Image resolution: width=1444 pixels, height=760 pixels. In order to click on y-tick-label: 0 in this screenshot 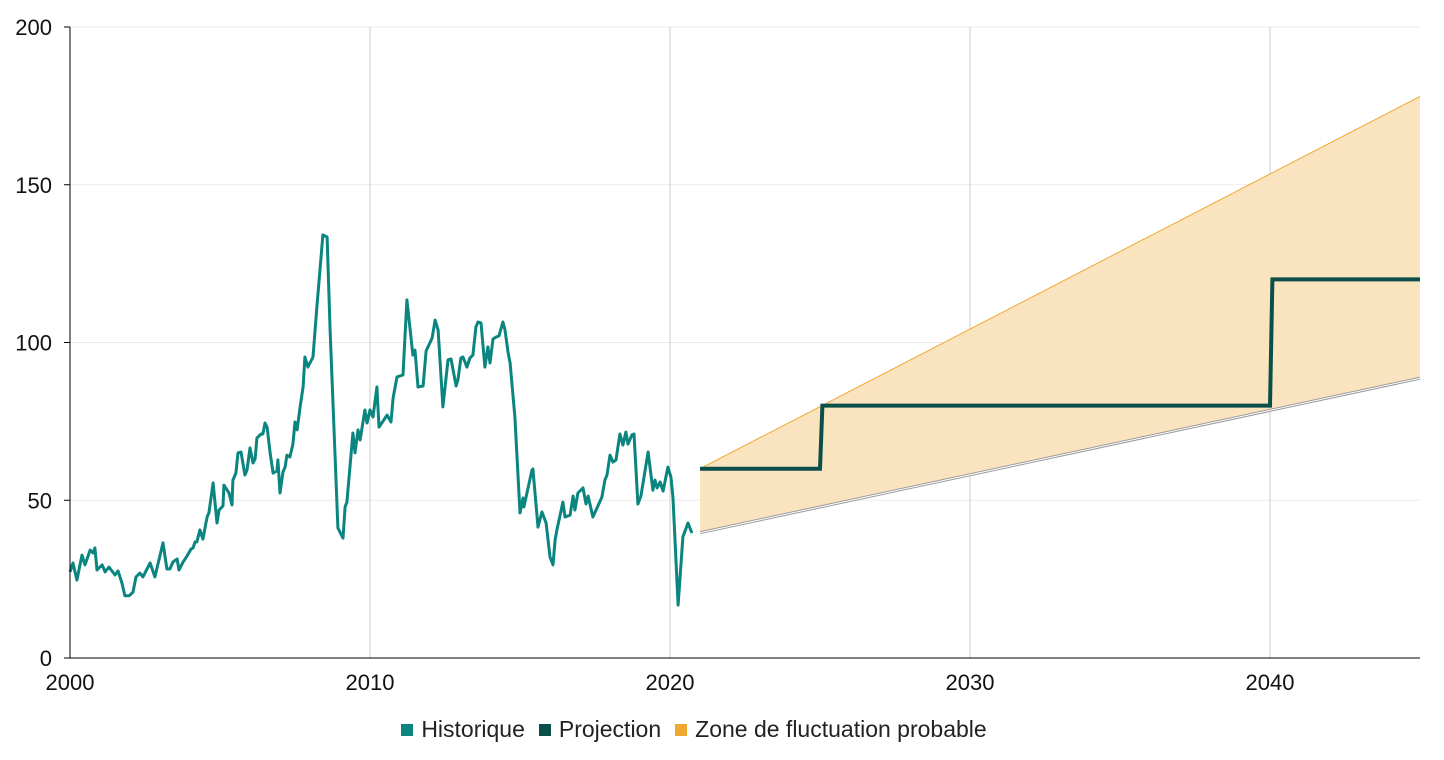, I will do `click(46, 658)`.